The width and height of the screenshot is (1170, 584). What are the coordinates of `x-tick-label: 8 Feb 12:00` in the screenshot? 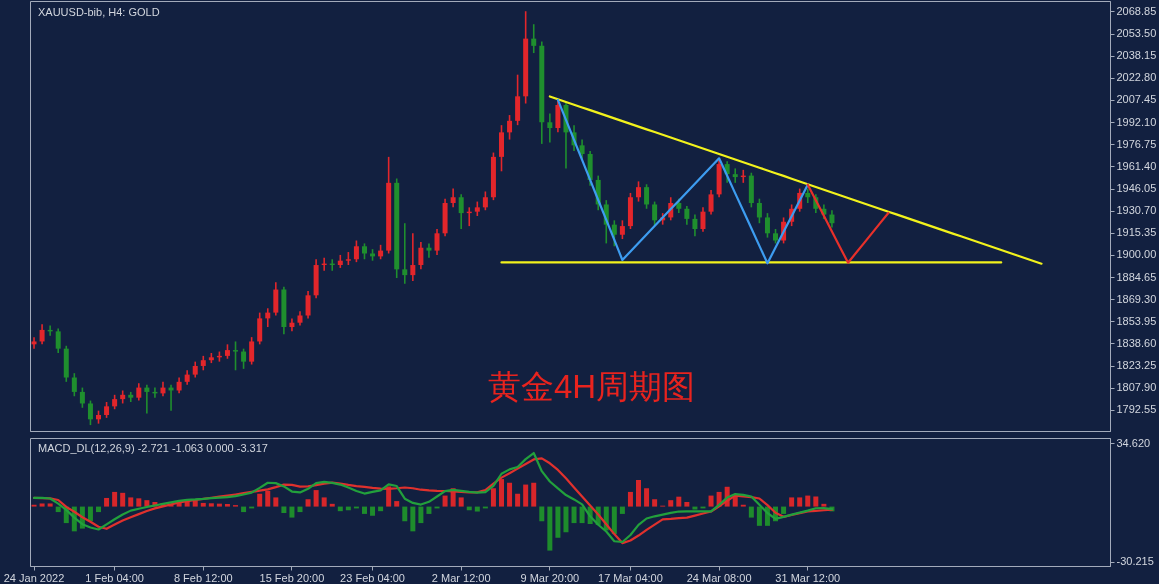 It's located at (203, 577).